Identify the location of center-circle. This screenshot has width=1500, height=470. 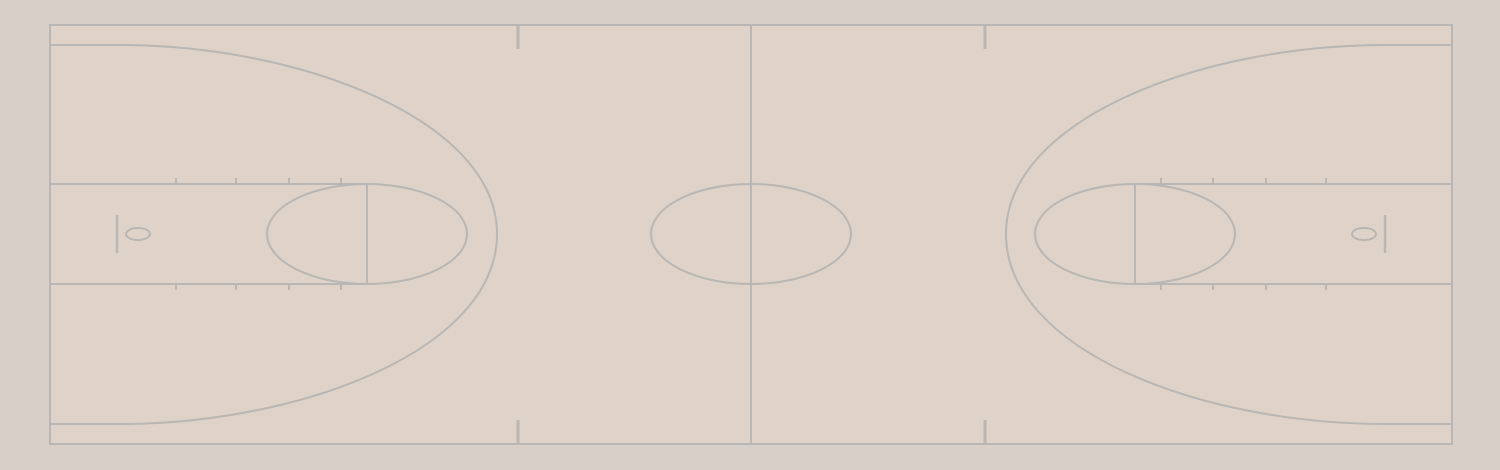
(751, 234).